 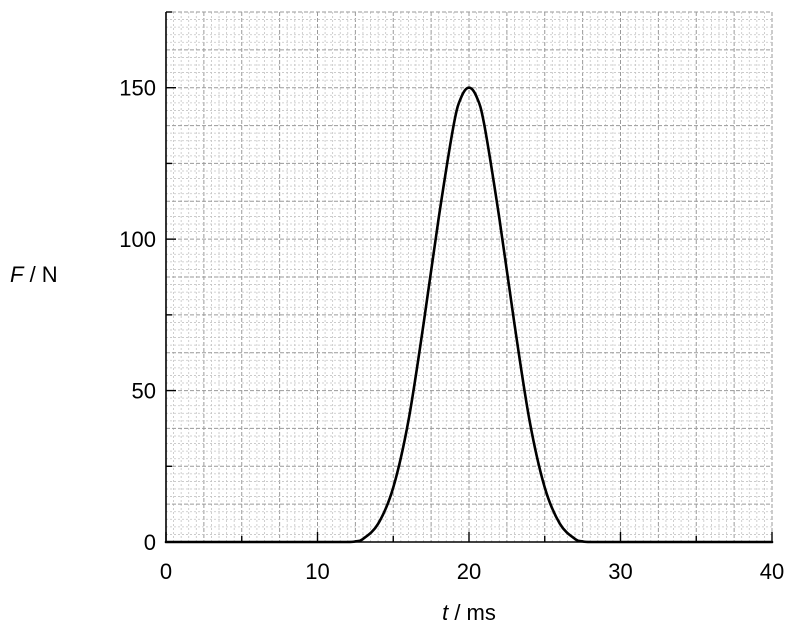 I want to click on x-axis-title: t / ms, so click(x=469, y=612).